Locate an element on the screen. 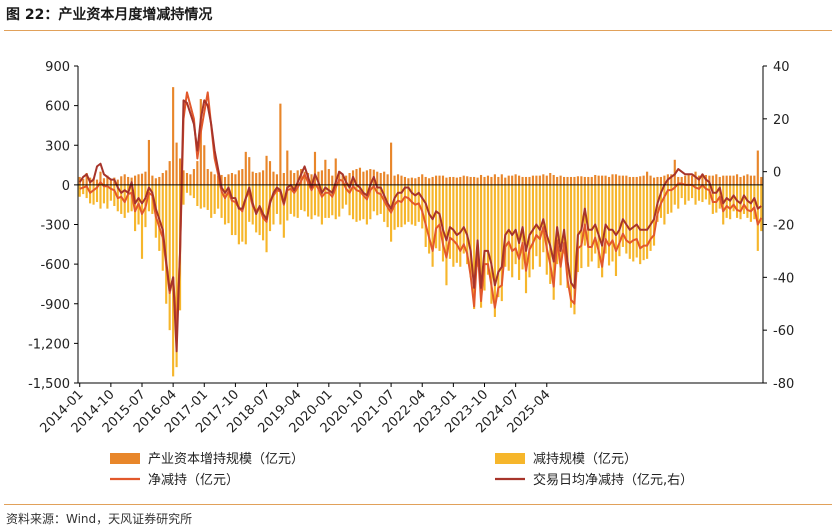  right-tick-label: -80 is located at coordinates (783, 384).